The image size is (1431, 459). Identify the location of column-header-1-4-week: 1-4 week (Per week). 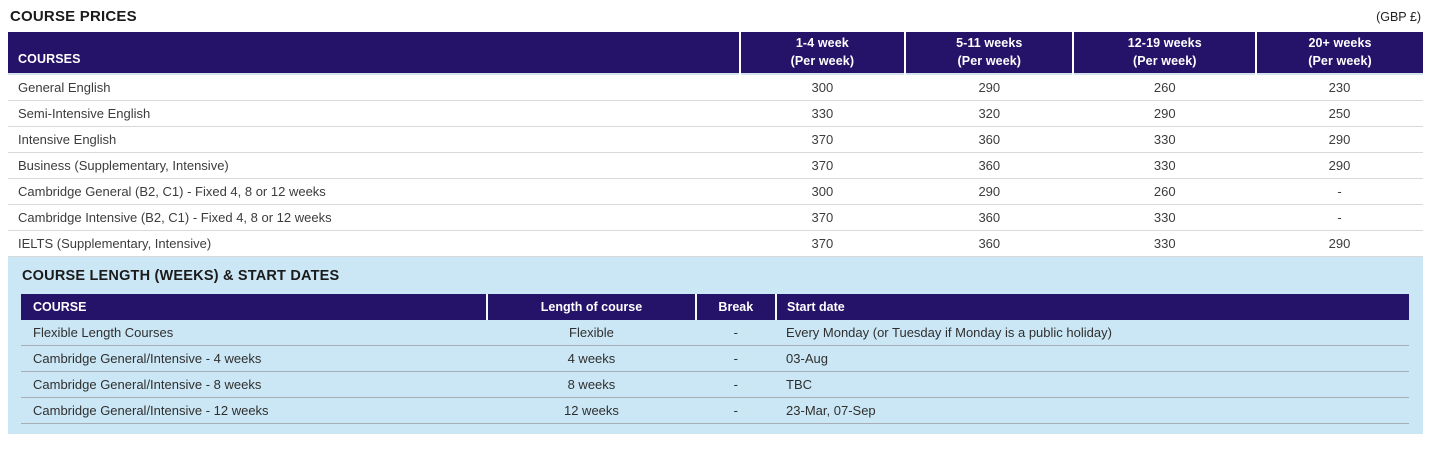
(822, 53).